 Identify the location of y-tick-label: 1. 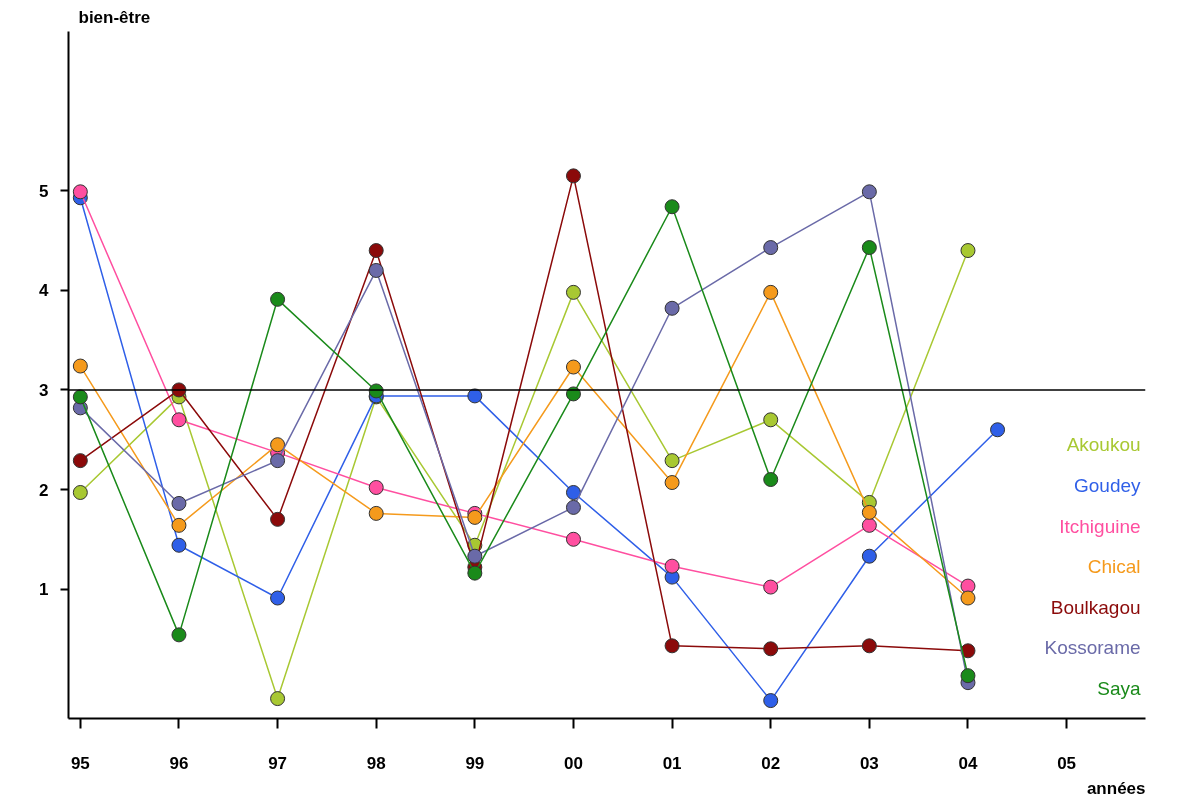
(44, 590).